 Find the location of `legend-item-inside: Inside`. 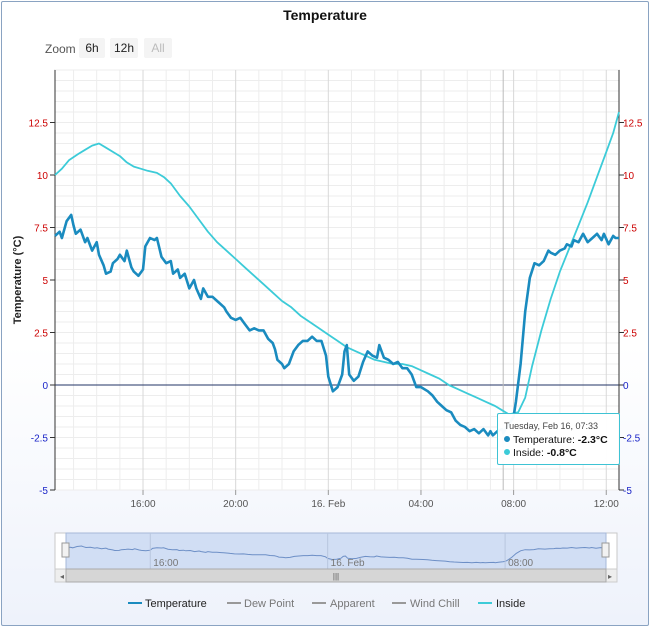

legend-item-inside: Inside is located at coordinates (501, 604).